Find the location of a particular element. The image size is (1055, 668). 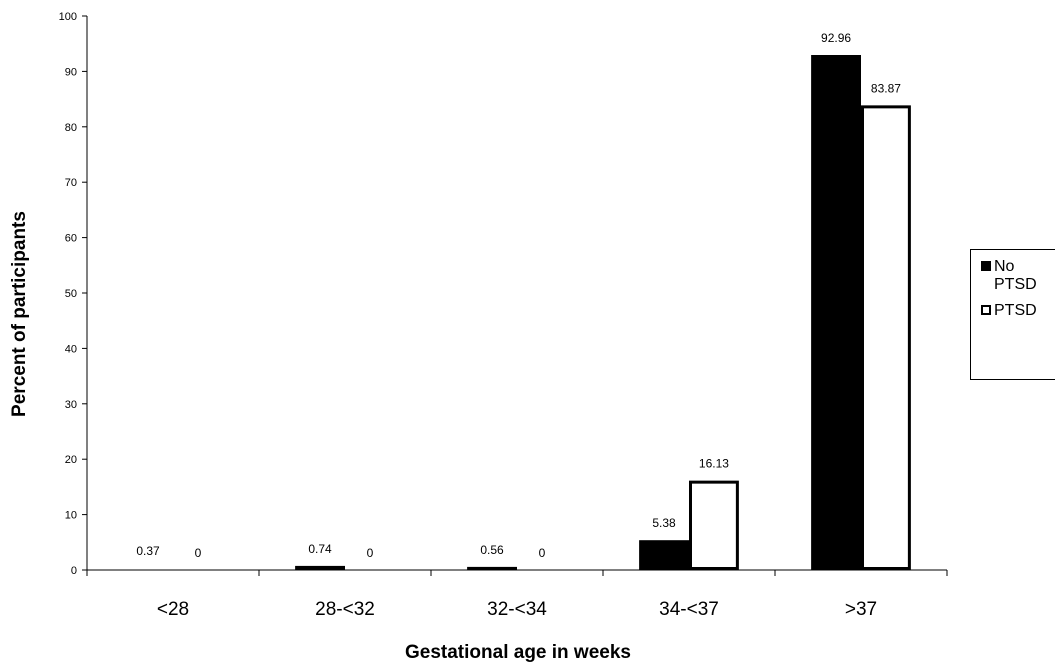

y-tick-label: 70 is located at coordinates (71, 183).